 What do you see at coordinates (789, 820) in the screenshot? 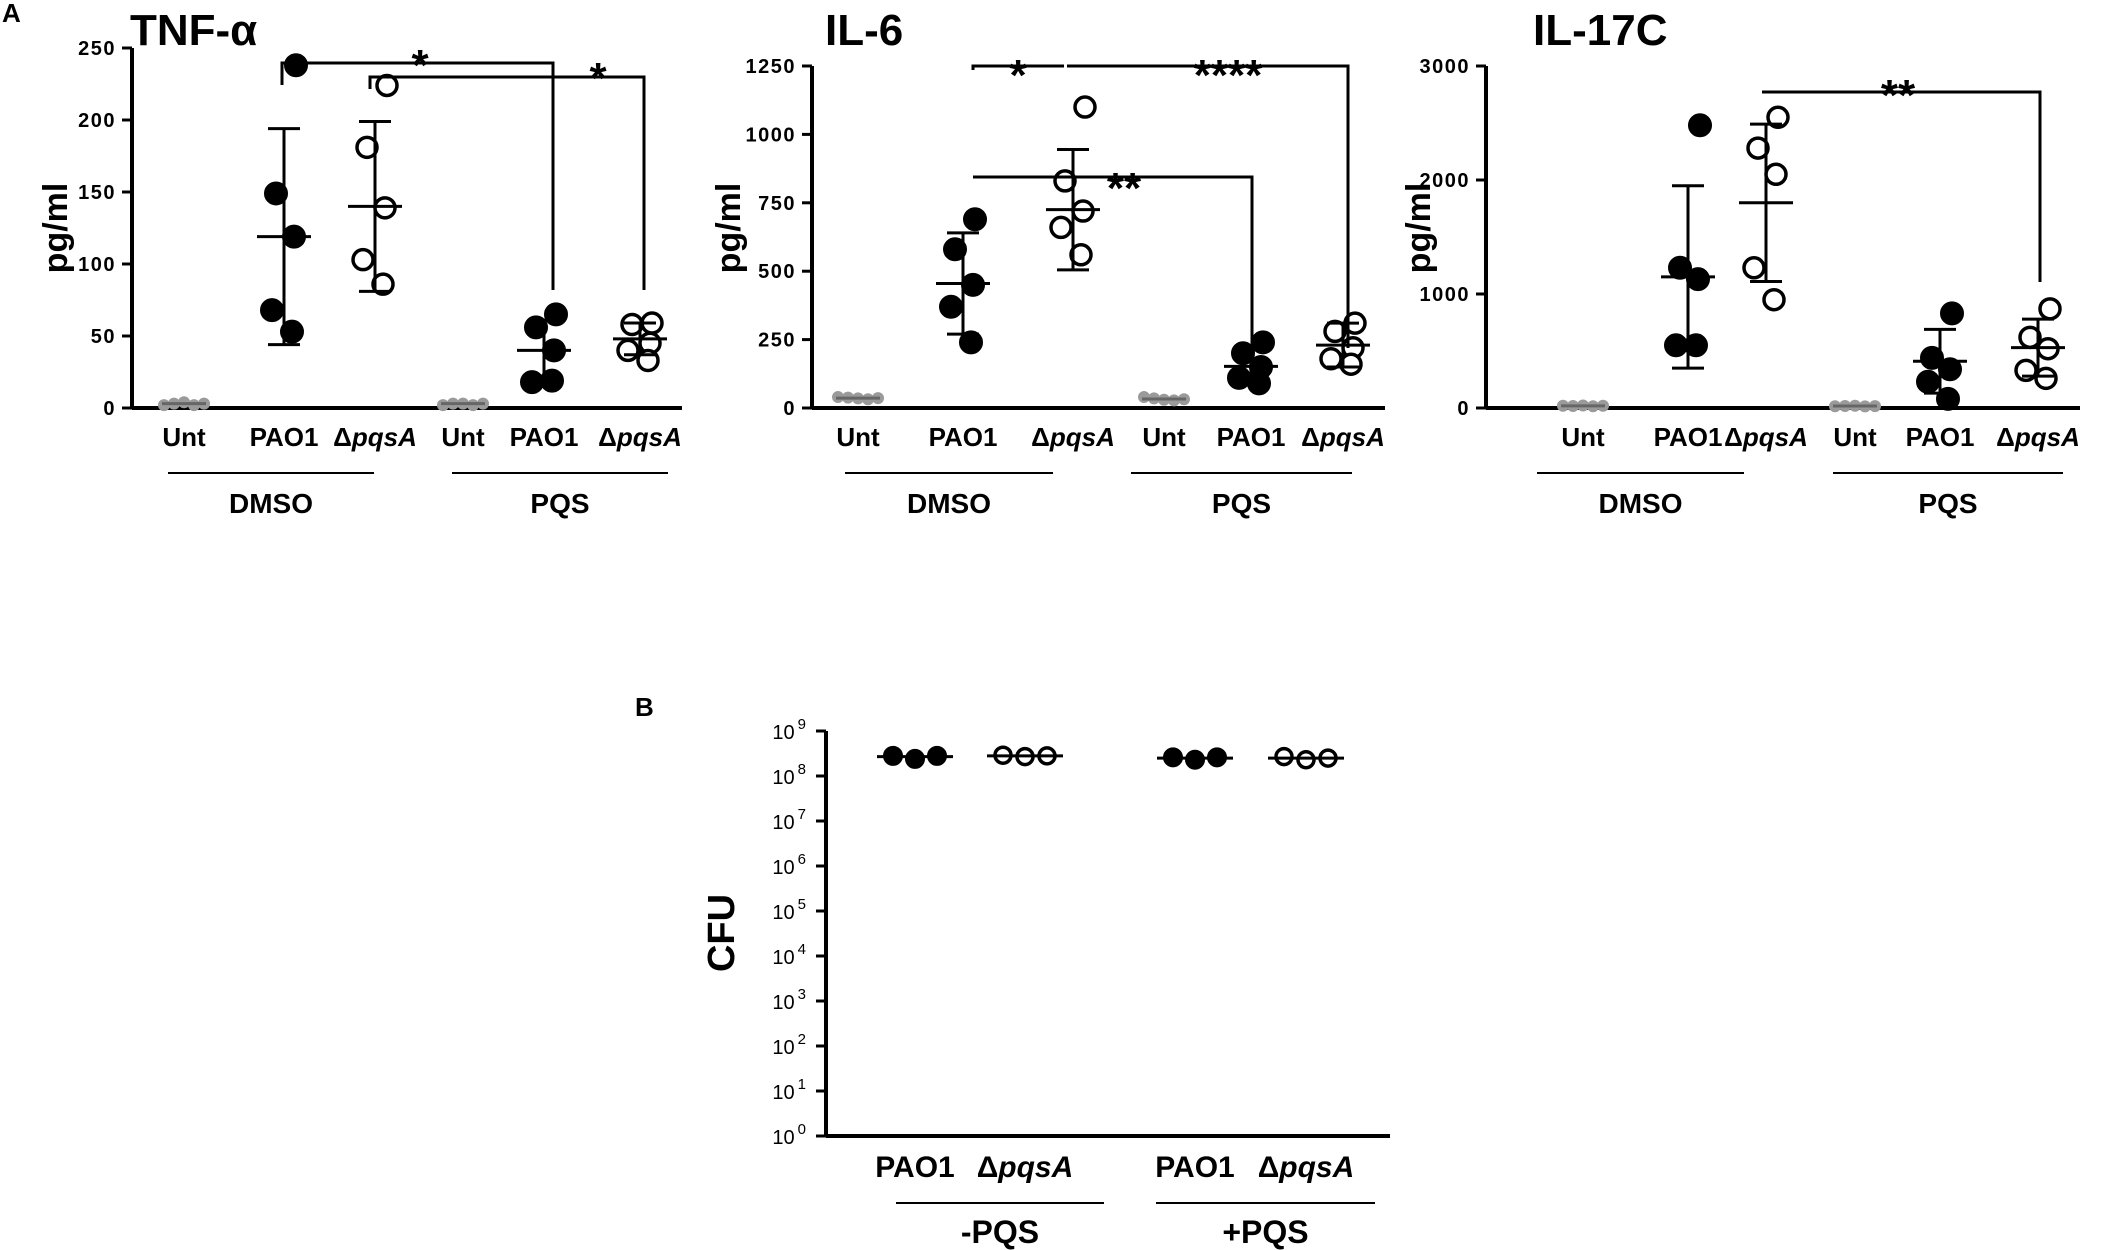
I see `y-tick-label: 10 7` at bounding box center [789, 820].